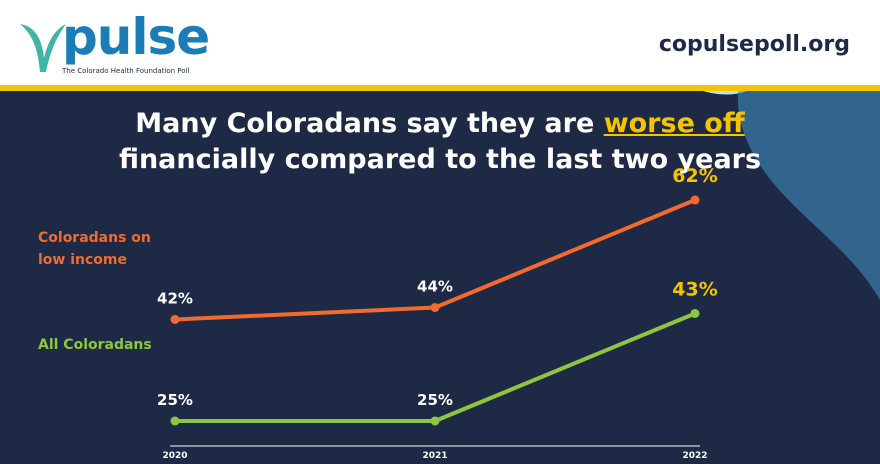 The width and height of the screenshot is (880, 464). What do you see at coordinates (95, 345) in the screenshot?
I see `legend-label: All Coloradans` at bounding box center [95, 345].